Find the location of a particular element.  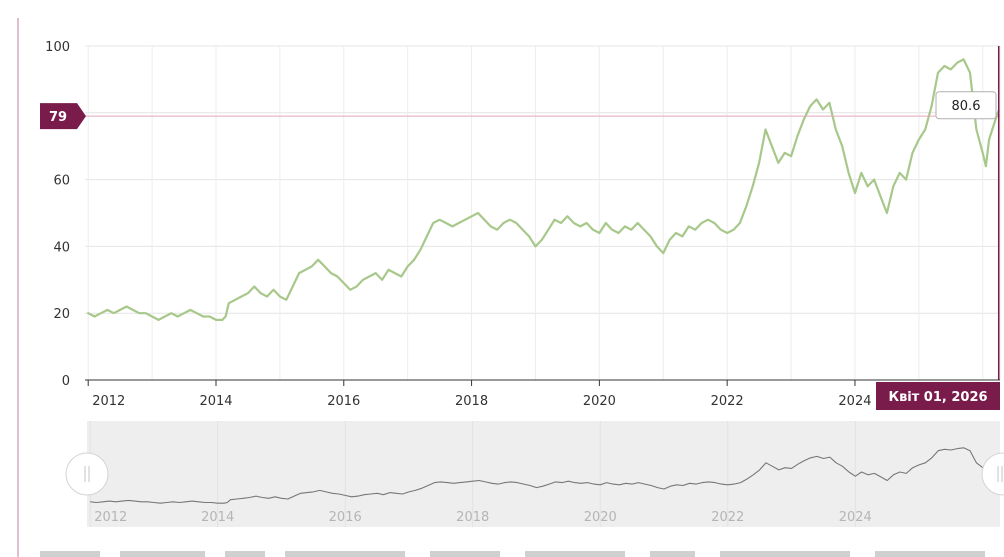

x-crosshair-badge-shape is located at coordinates (938, 396).